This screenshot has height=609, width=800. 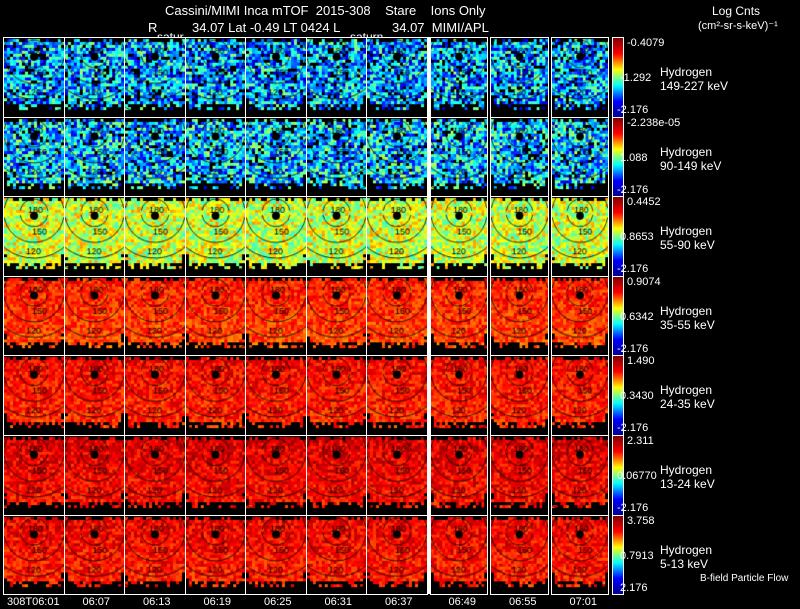 I want to click on title-r-label: R, so click(x=153, y=27).